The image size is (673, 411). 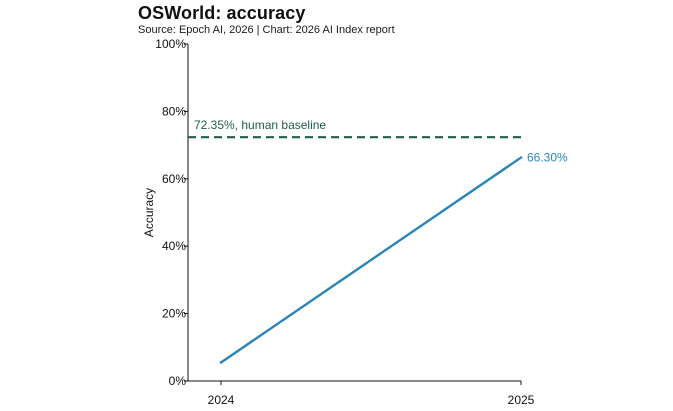 What do you see at coordinates (174, 314) in the screenshot?
I see `y-tick-label: 20%` at bounding box center [174, 314].